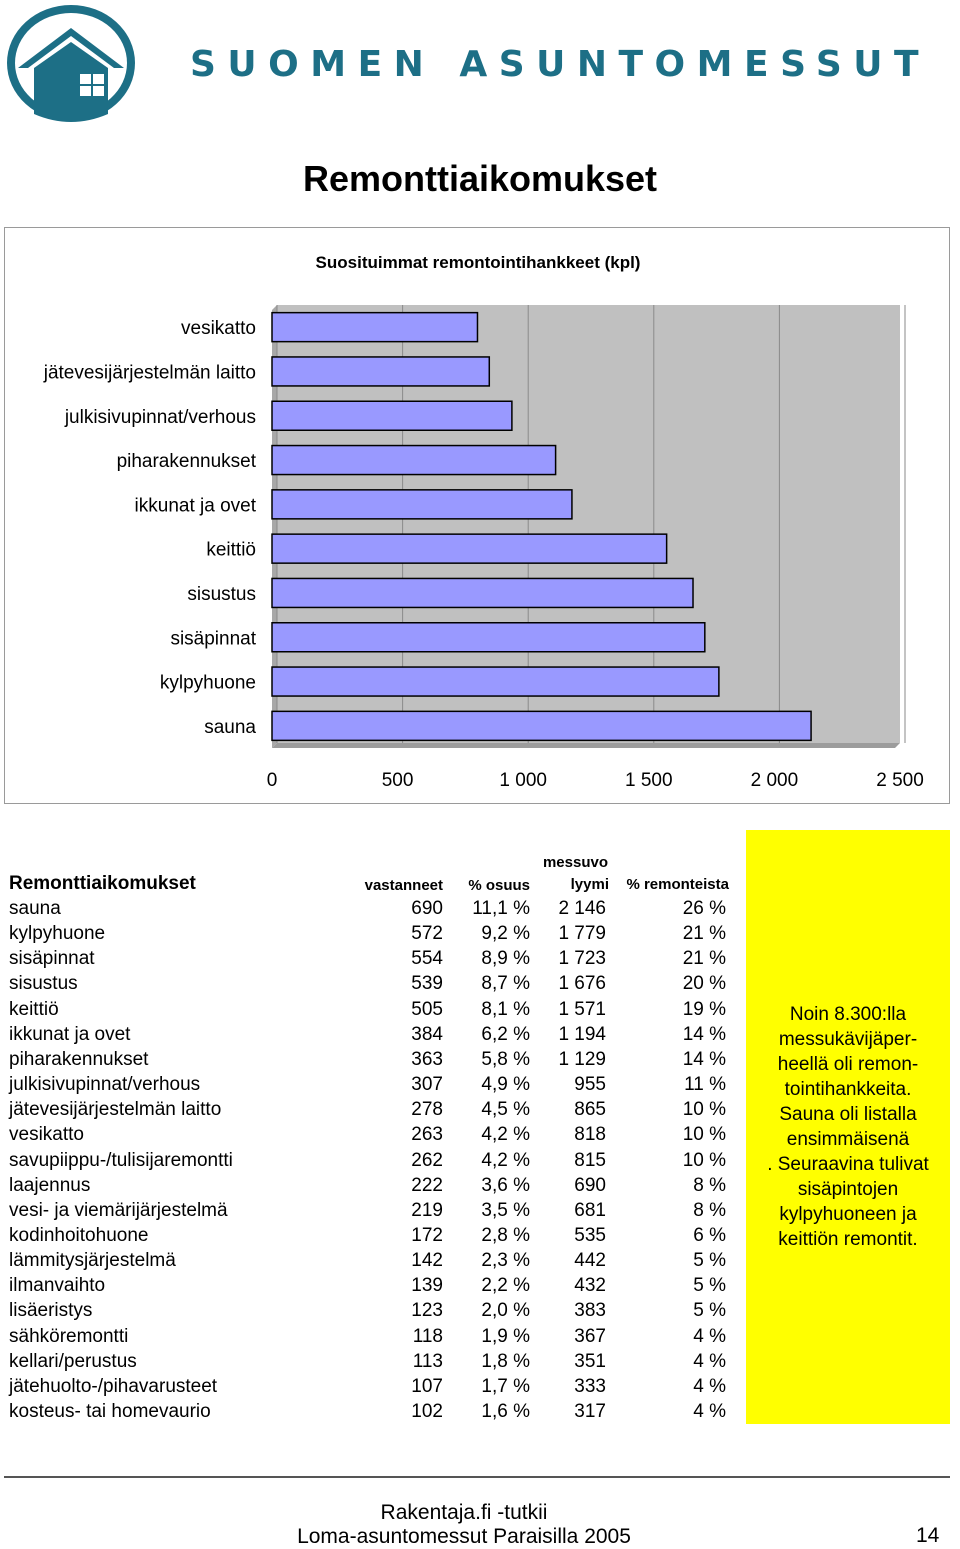 The width and height of the screenshot is (960, 1549). I want to click on y-category-label: keittiö, so click(231, 550).